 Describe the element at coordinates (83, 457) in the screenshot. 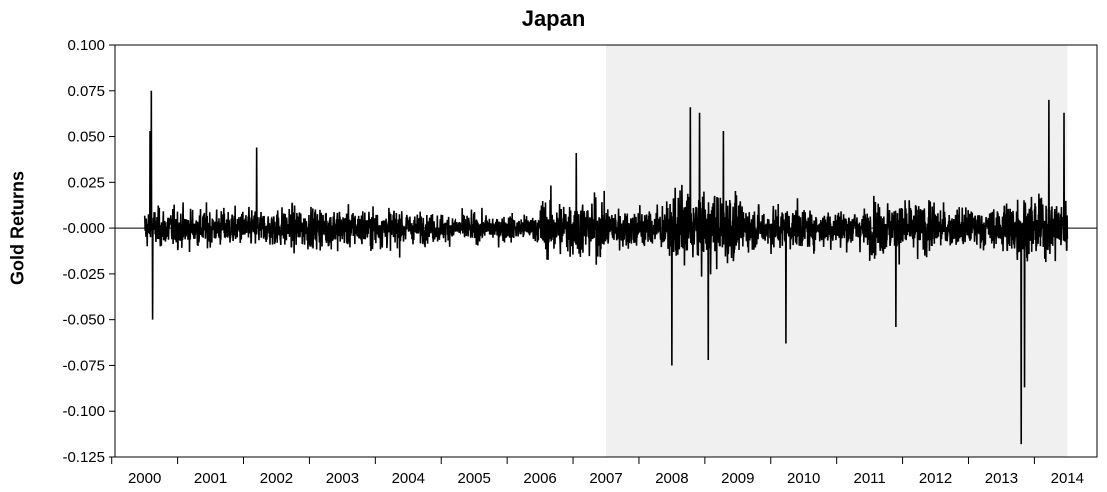

I see `y-tick-label: -0.125` at that location.